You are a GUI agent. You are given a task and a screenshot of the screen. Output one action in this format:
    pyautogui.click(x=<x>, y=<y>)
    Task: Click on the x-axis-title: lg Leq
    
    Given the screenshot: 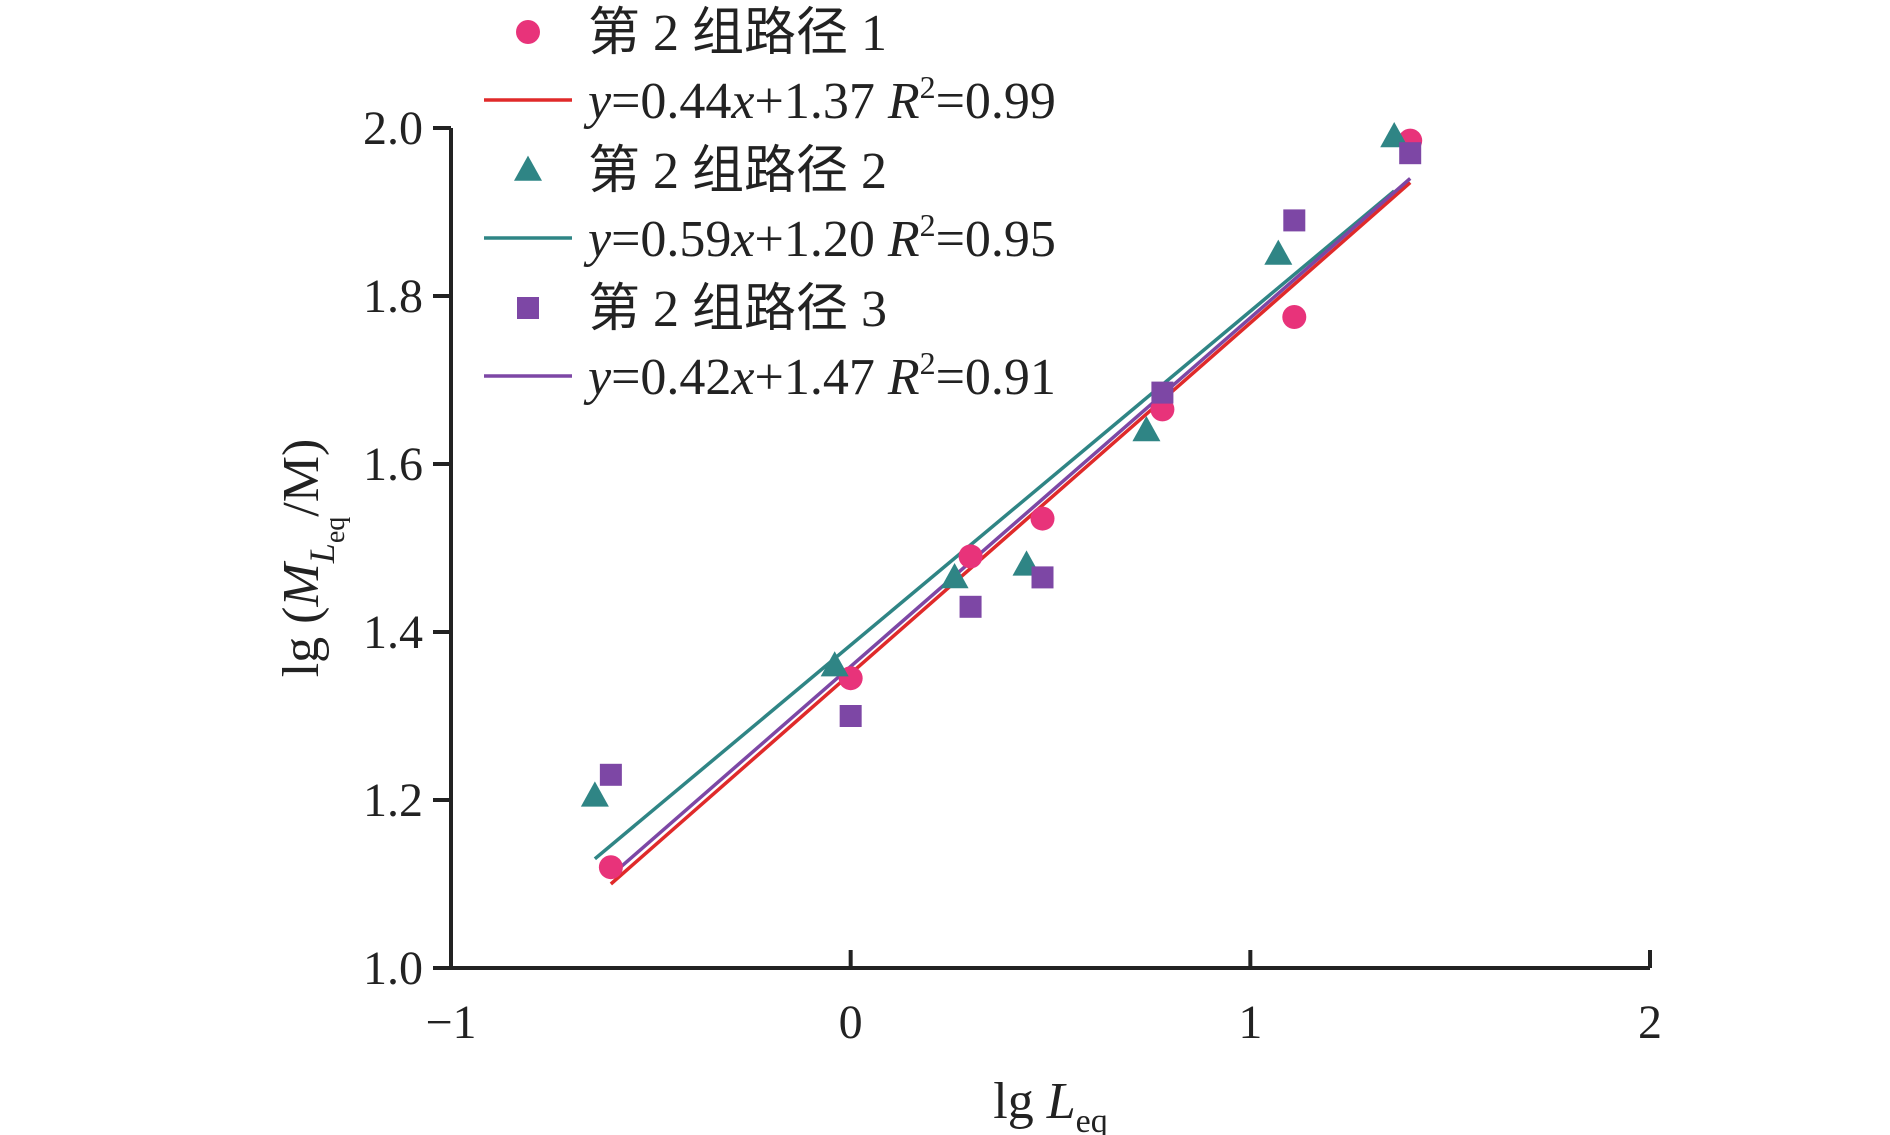 What is the action you would take?
    pyautogui.click(x=1050, y=1104)
    